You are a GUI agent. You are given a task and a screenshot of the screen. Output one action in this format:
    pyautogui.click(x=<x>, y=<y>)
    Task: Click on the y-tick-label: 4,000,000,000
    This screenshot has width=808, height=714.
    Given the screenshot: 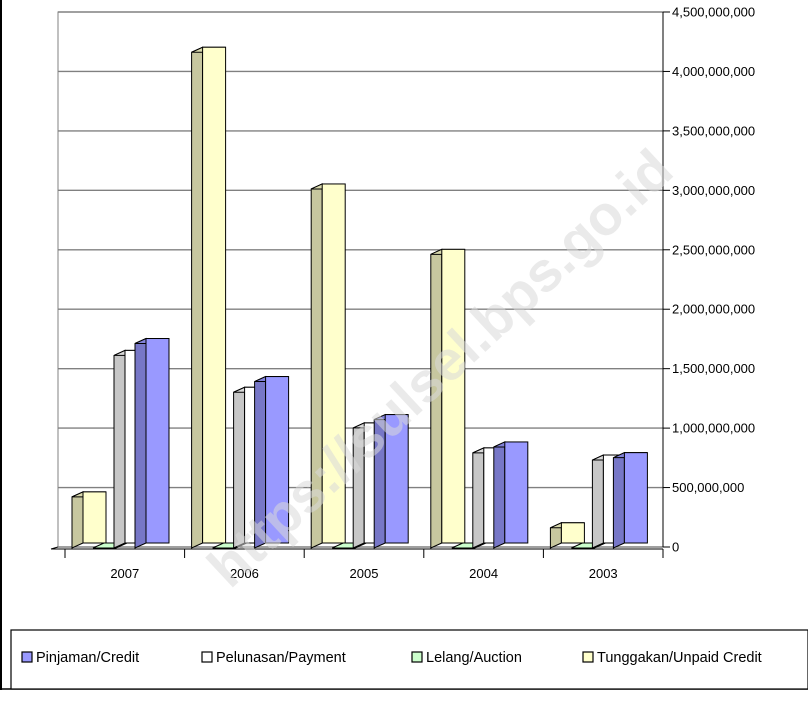 What is the action you would take?
    pyautogui.click(x=713, y=71)
    